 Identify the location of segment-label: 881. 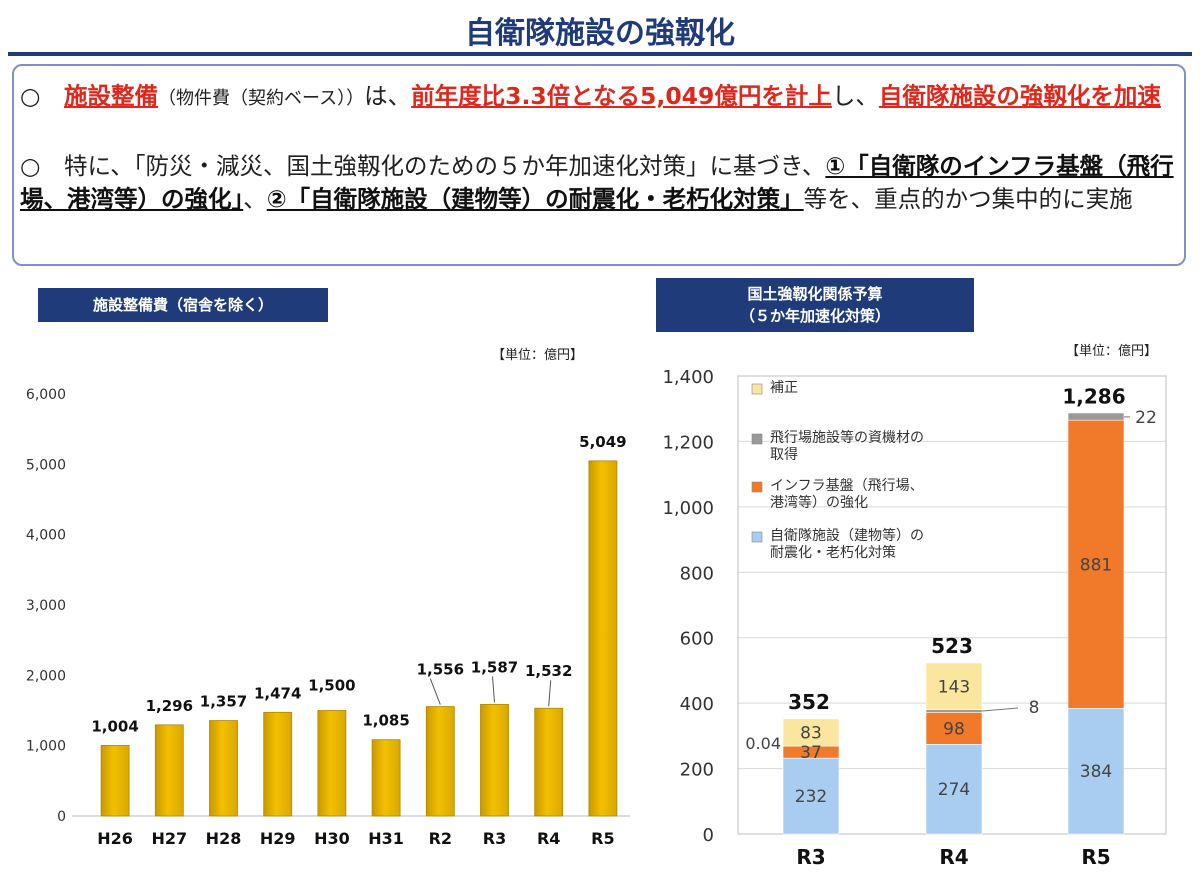
(1096, 565).